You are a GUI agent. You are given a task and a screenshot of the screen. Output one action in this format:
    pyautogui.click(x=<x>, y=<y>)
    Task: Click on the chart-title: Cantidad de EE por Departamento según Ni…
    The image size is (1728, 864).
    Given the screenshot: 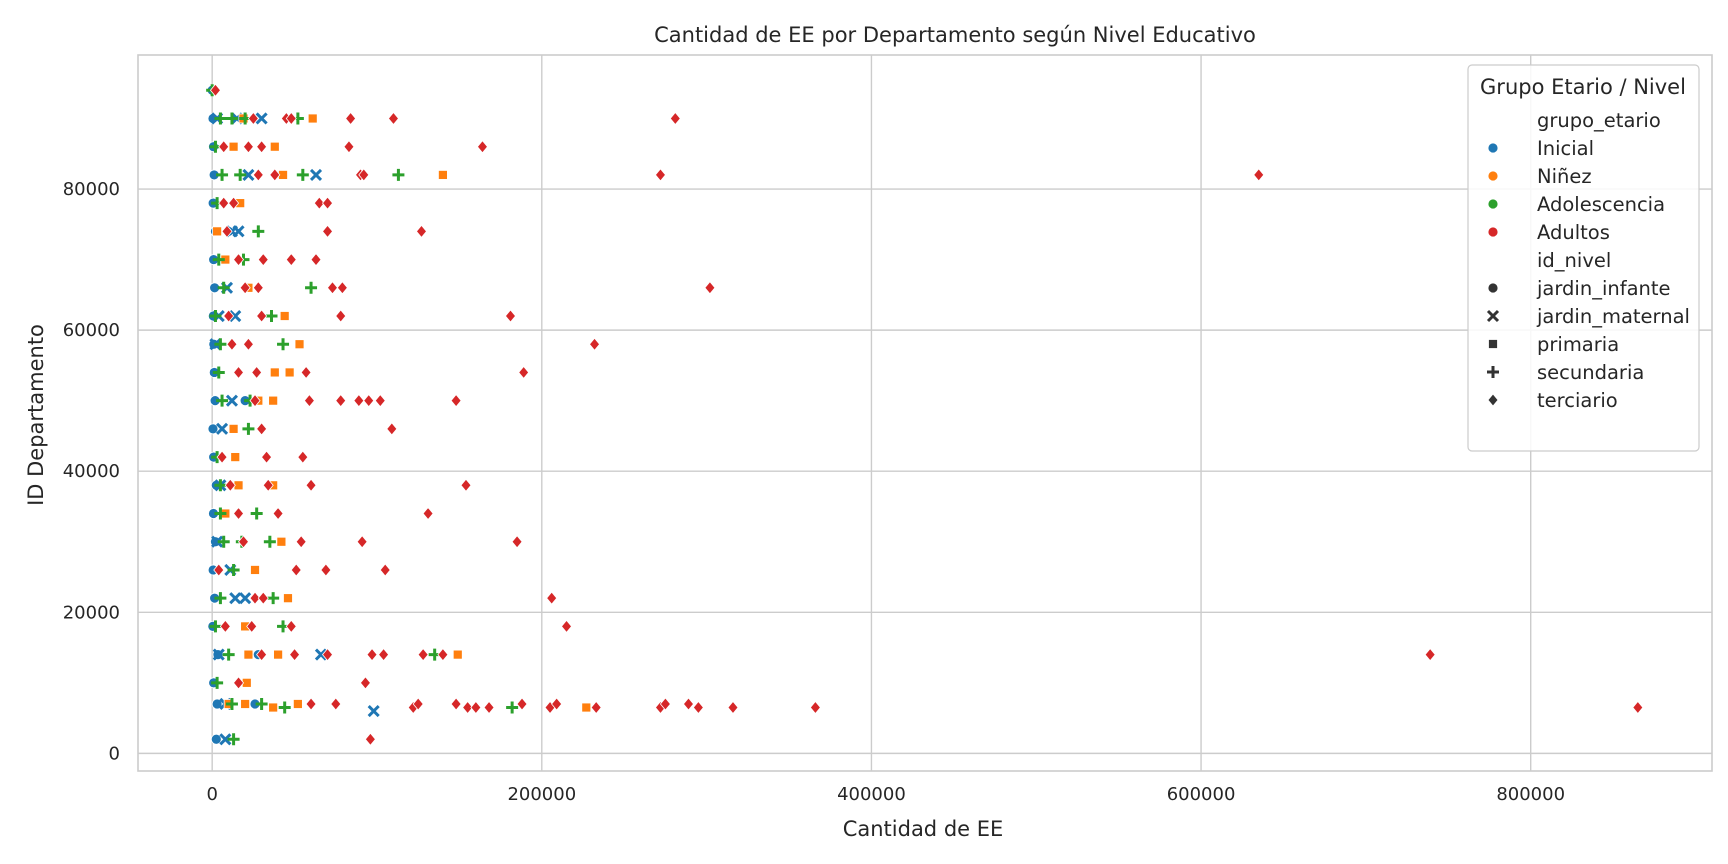 What is the action you would take?
    pyautogui.click(x=955, y=35)
    